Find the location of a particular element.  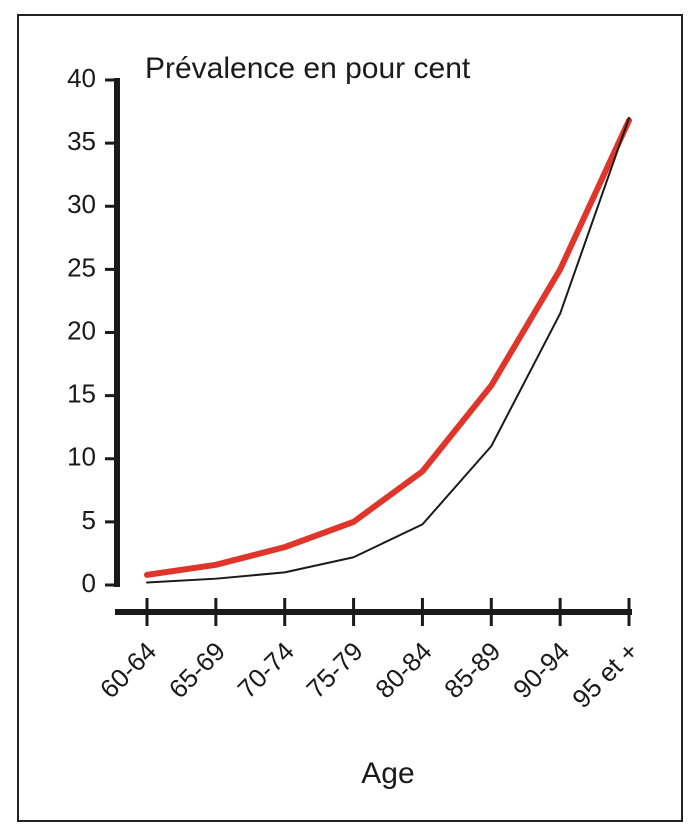

y-tick-label: 15 is located at coordinates (81, 394).